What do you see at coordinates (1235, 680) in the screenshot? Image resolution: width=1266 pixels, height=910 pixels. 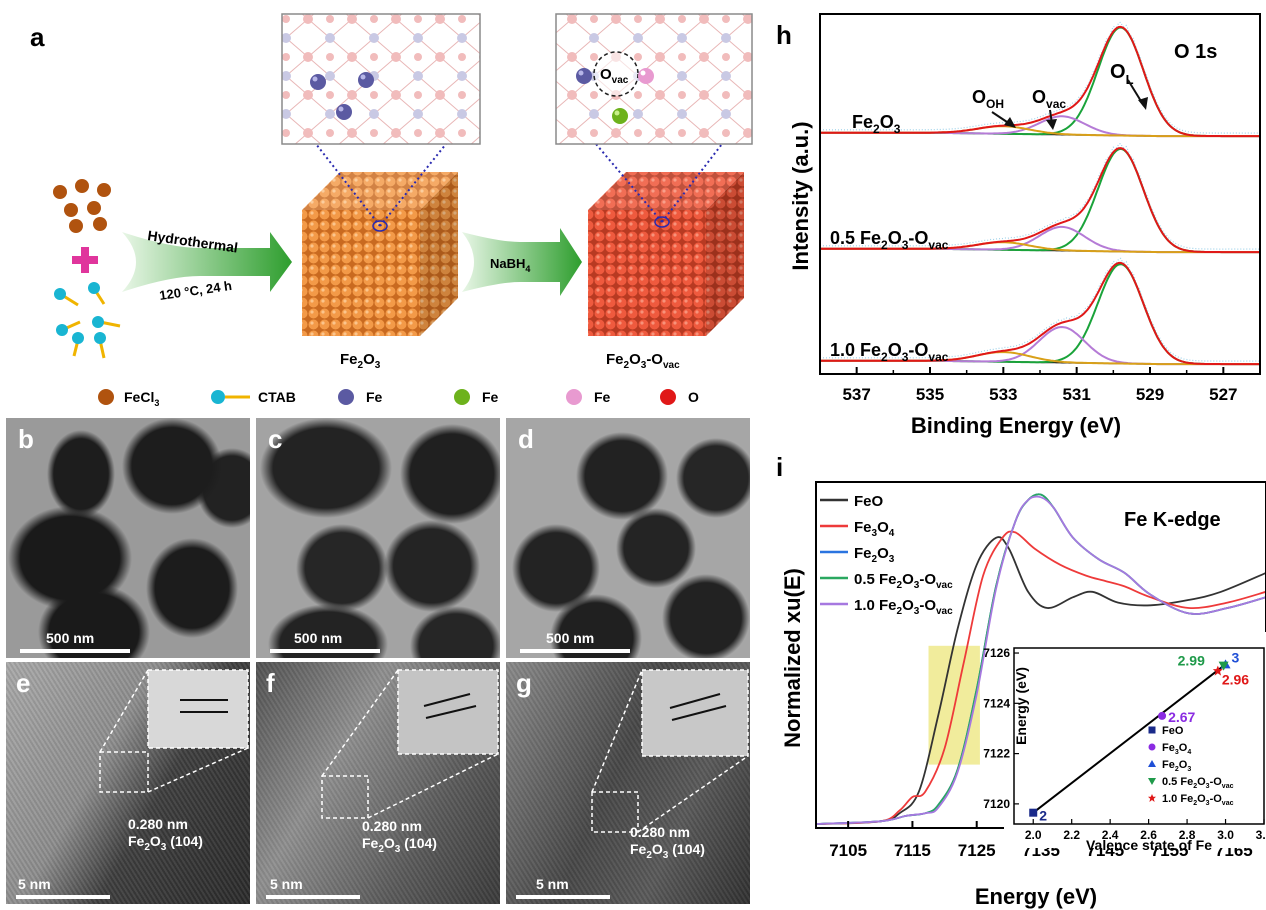 I see `inset-point-label: 2.96` at bounding box center [1235, 680].